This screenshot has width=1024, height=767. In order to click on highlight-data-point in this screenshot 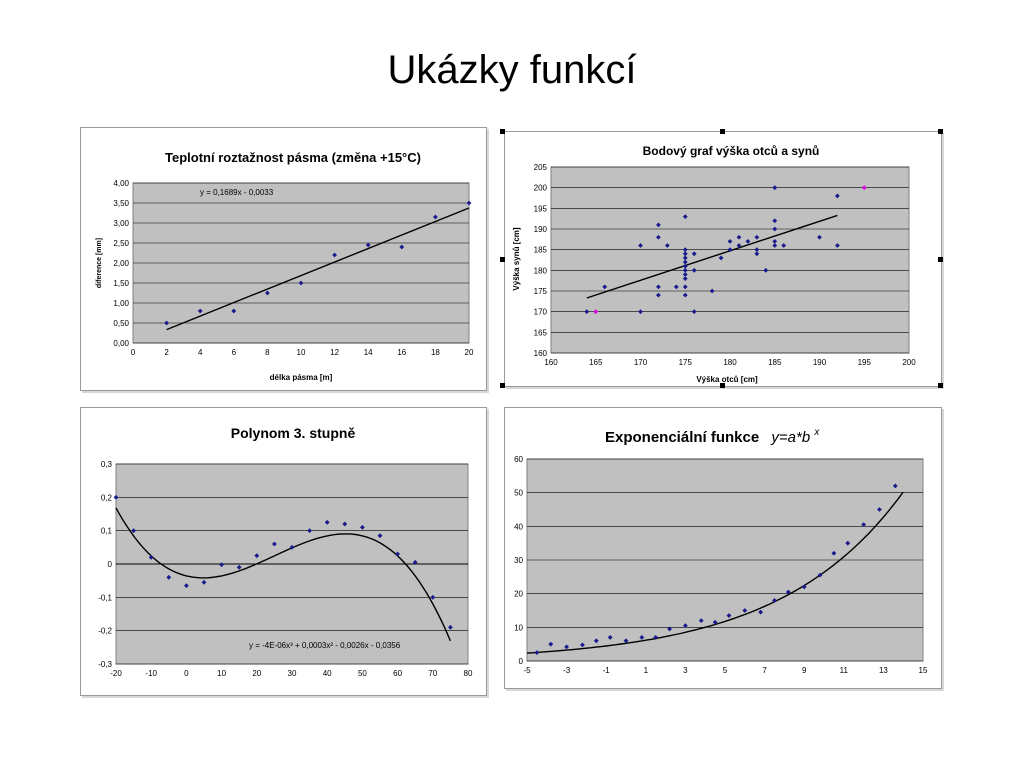, I will do `click(596, 312)`.